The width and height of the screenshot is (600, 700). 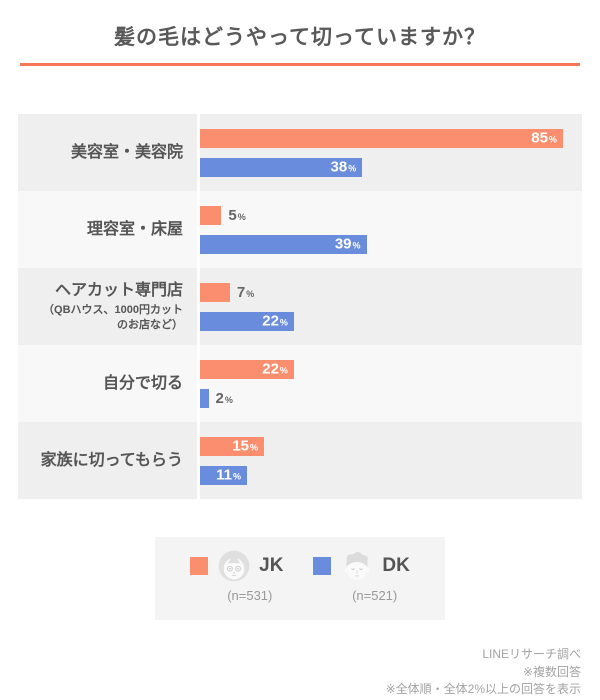 What do you see at coordinates (391, 244) in the screenshot?
I see `bar-track: 39%` at bounding box center [391, 244].